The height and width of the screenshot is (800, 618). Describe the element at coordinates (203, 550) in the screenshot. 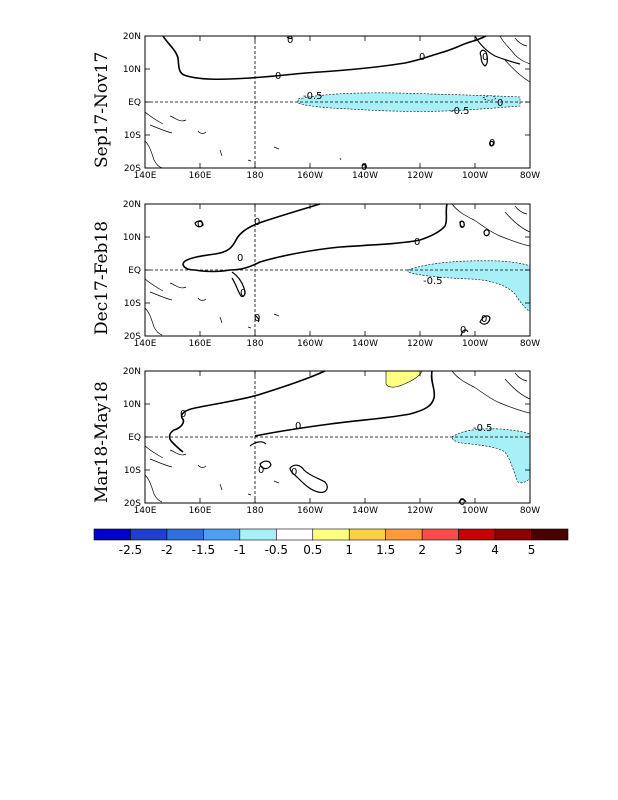

I see `colorbar-label: -1.5` at that location.